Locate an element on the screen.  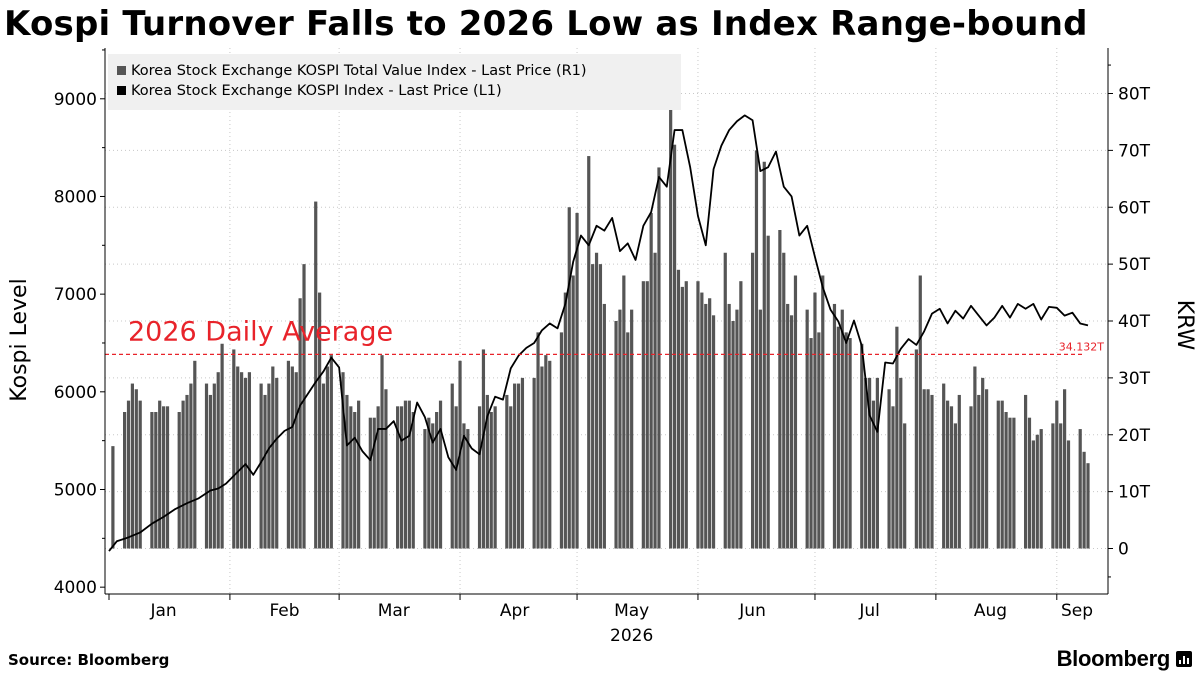
right-tick-label: 50T is located at coordinates (1134, 265).